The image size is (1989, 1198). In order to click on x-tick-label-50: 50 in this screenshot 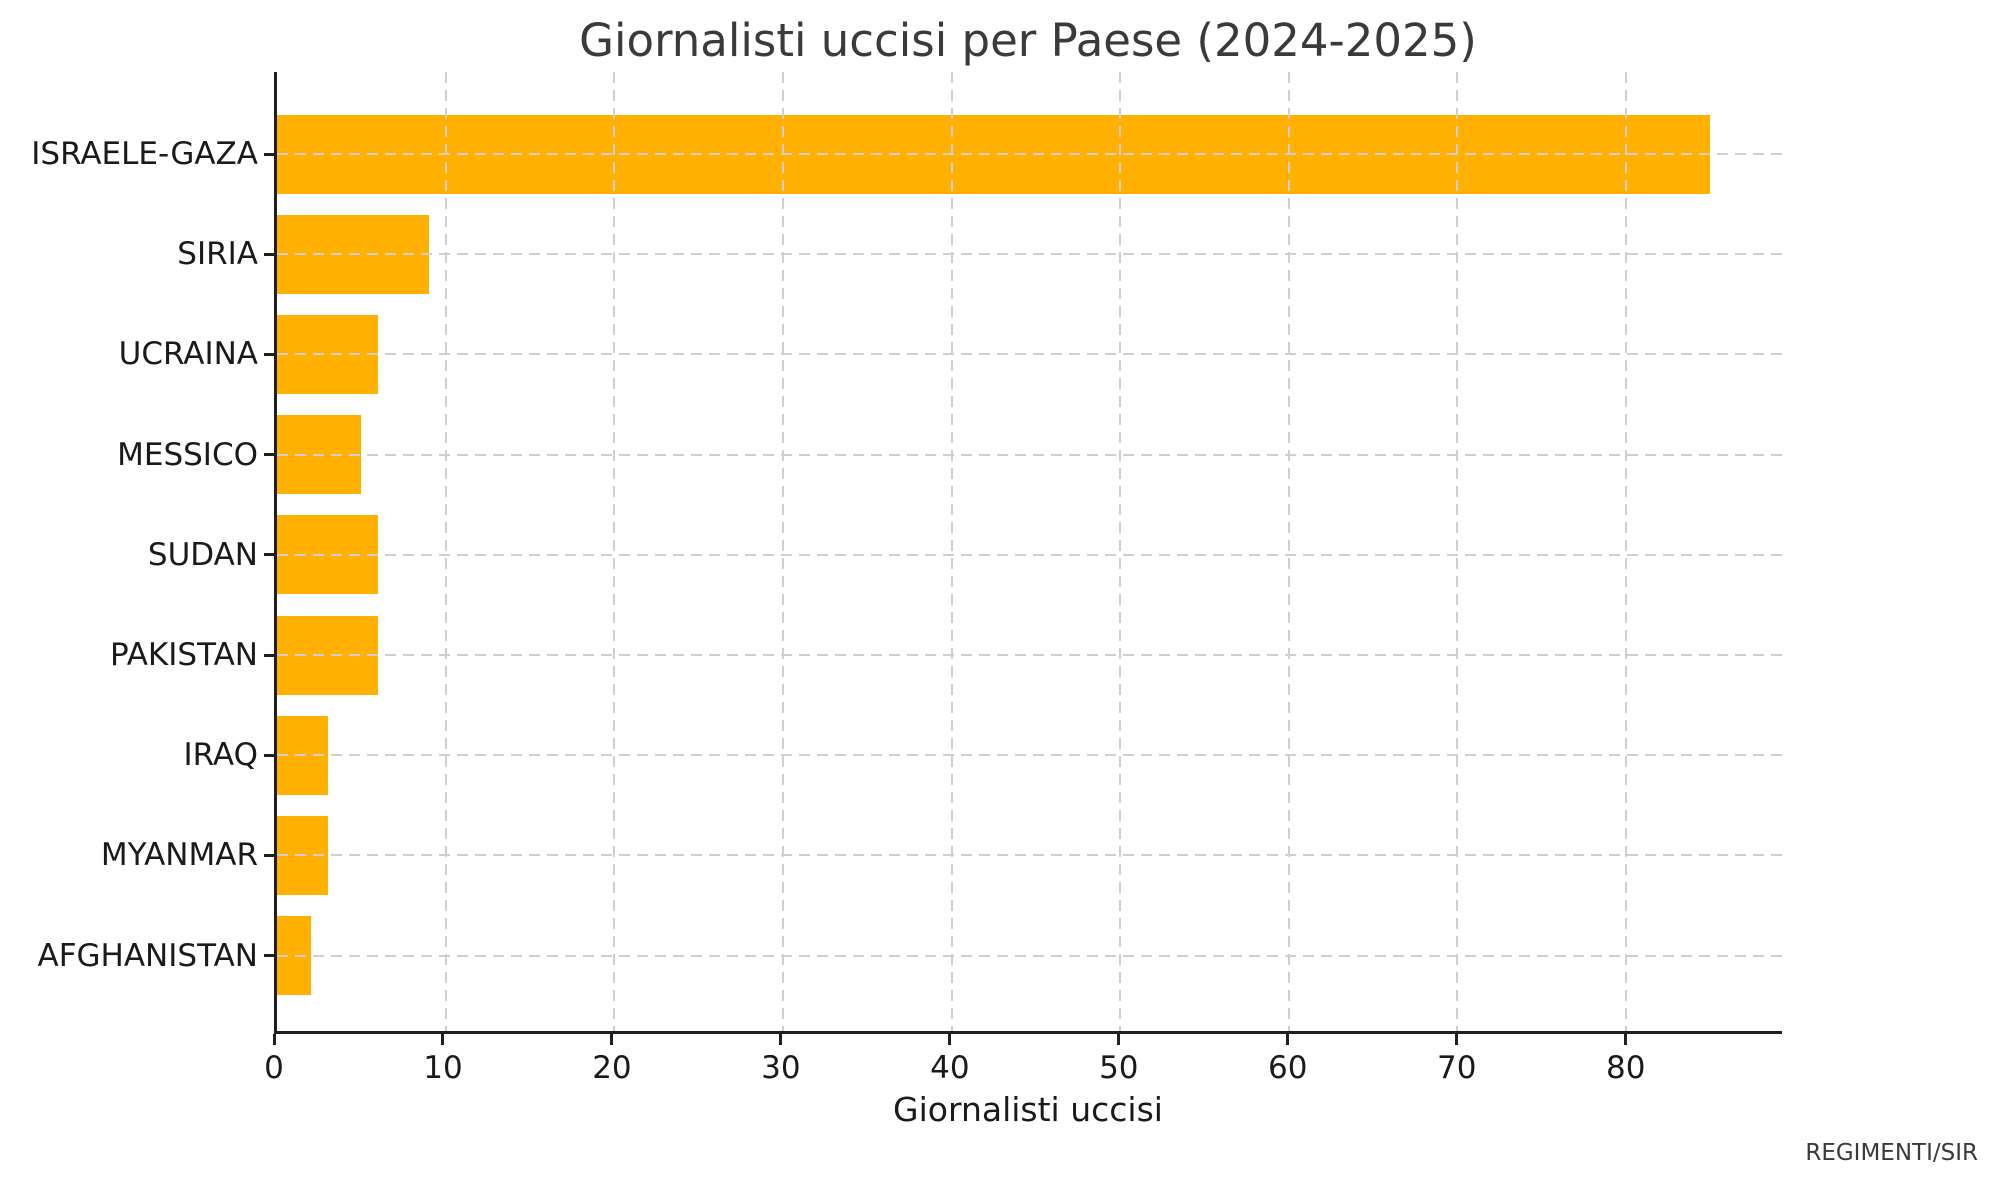, I will do `click(1119, 1068)`.